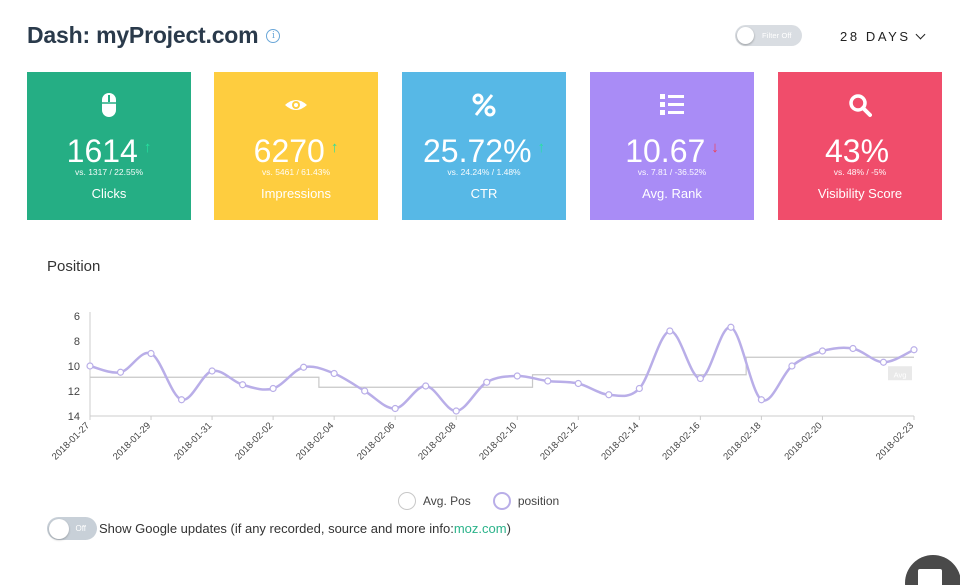 Image resolution: width=960 pixels, height=585 pixels. I want to click on y-tick-label: 6, so click(77, 317).